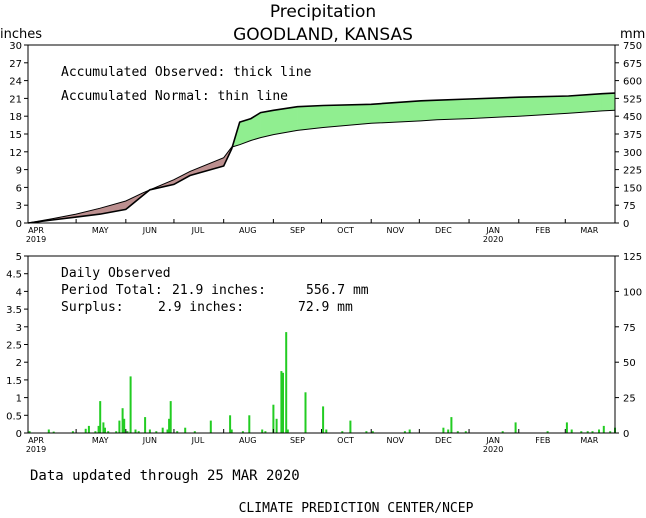 Image resolution: width=646 pixels, height=518 pixels. What do you see at coordinates (19, 206) in the screenshot?
I see `y-tick-label-left: 3` at bounding box center [19, 206].